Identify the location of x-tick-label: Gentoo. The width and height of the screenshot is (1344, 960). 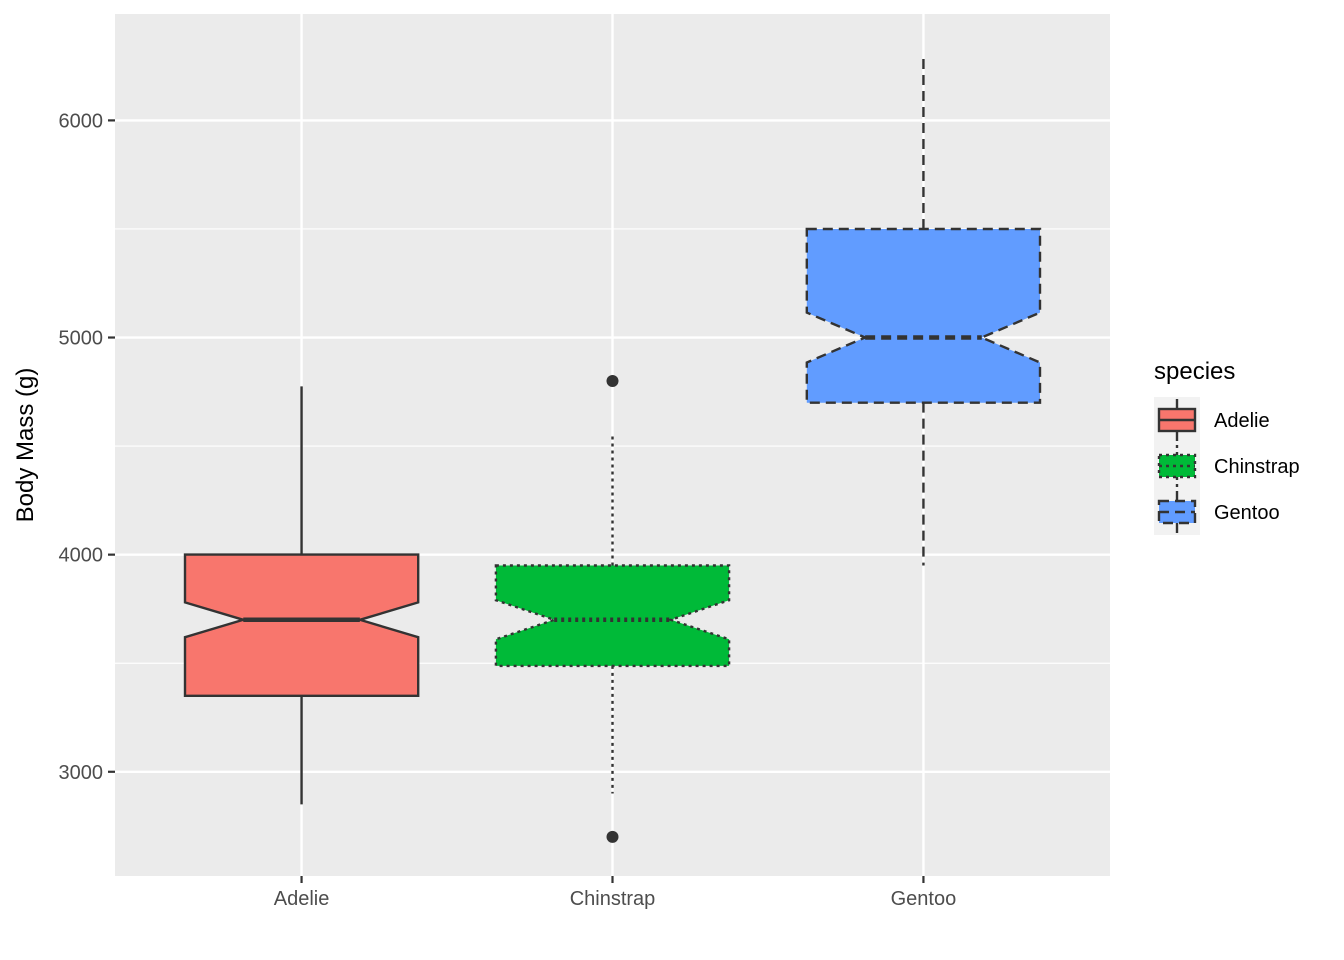
(924, 899).